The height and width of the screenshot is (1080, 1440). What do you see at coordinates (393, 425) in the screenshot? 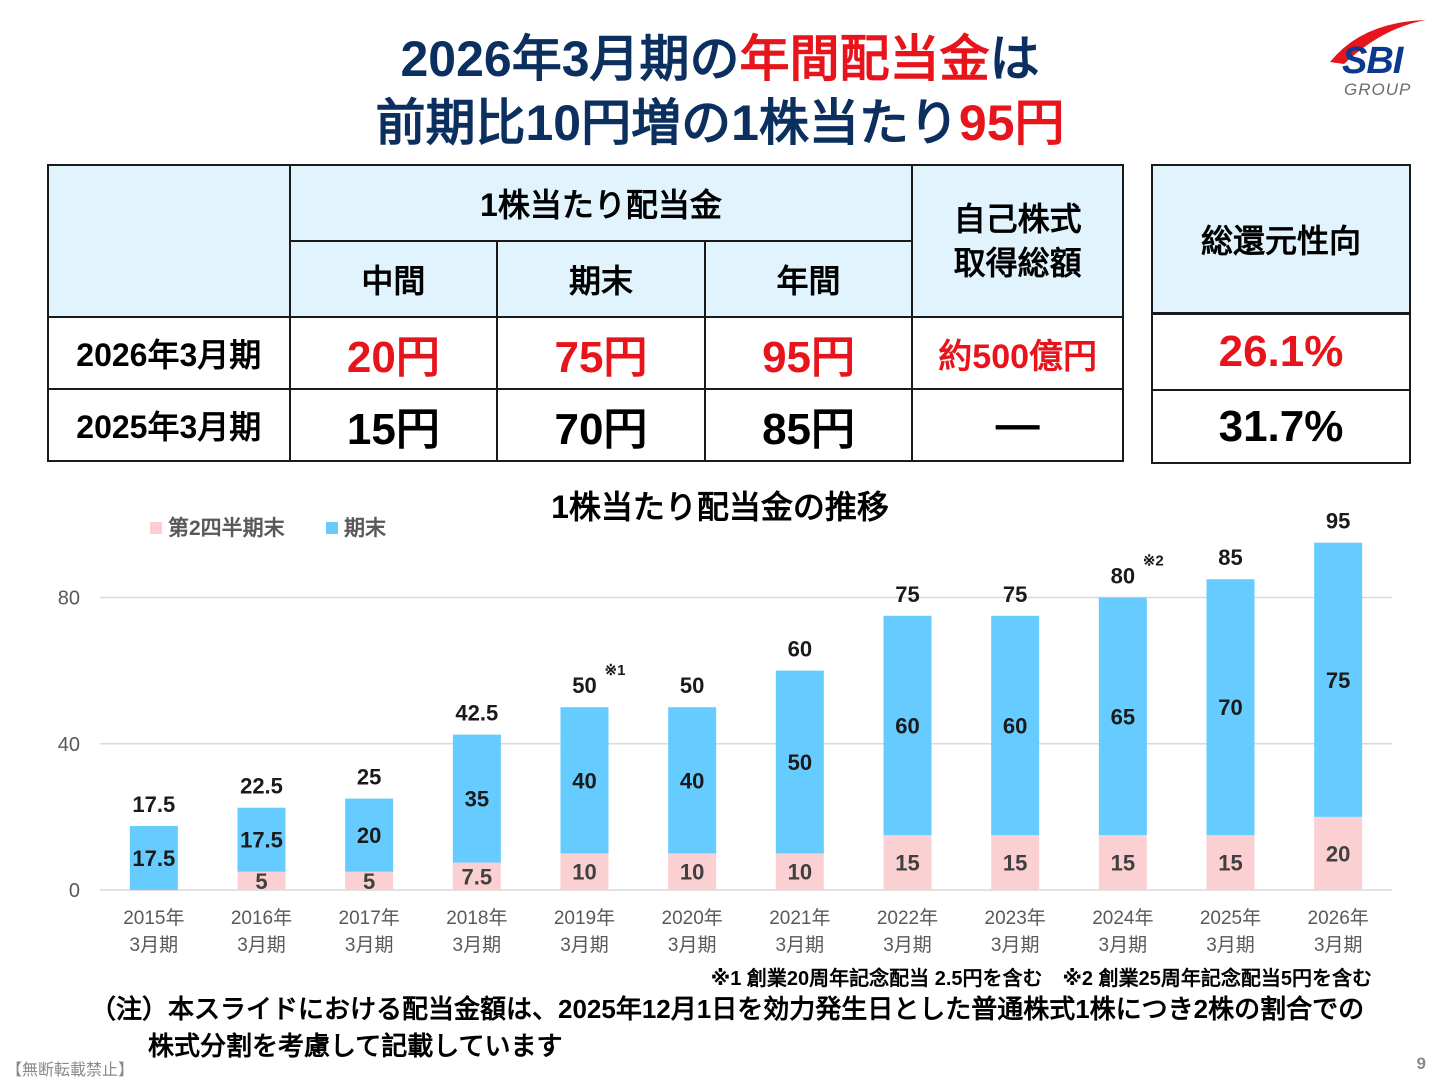
I see `interim-value: 15円` at bounding box center [393, 425].